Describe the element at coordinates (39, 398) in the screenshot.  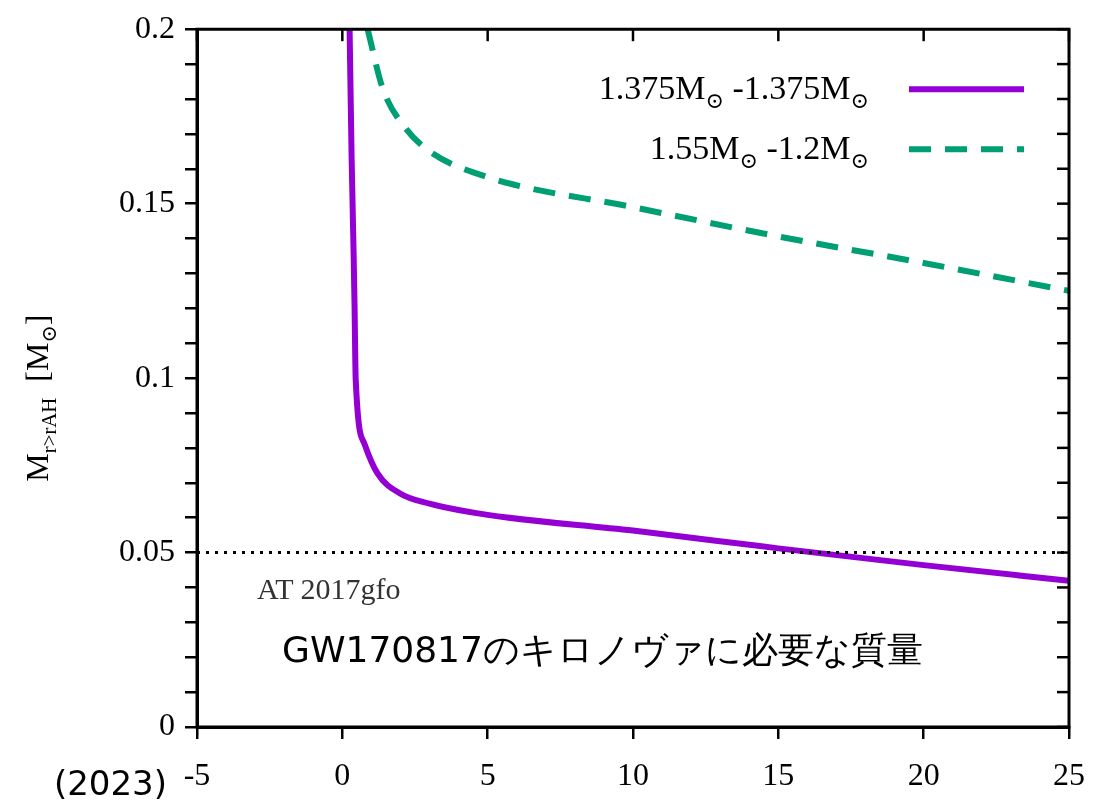
I see `y-axis-title: Mr>rAH [M⊙]` at that location.